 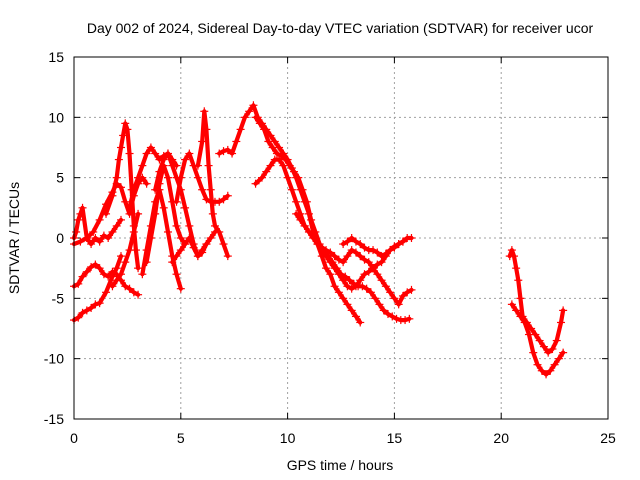 What do you see at coordinates (74, 438) in the screenshot?
I see `x-tick-label: 0` at bounding box center [74, 438].